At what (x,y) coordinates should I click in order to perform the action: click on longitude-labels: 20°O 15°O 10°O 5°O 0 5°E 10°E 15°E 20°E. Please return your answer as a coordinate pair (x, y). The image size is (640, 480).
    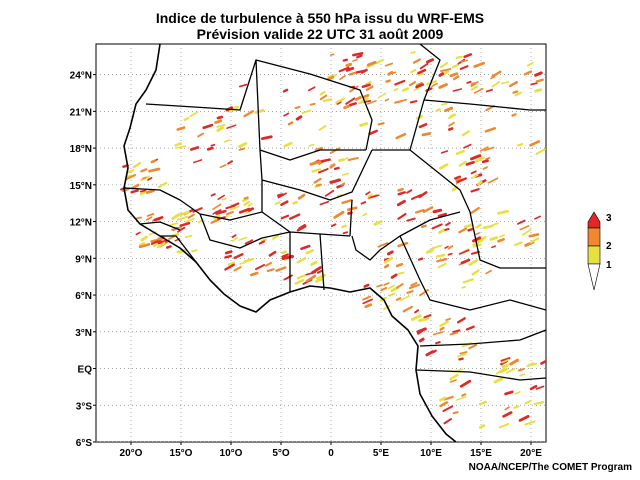
    Looking at the image, I should click on (331, 450).